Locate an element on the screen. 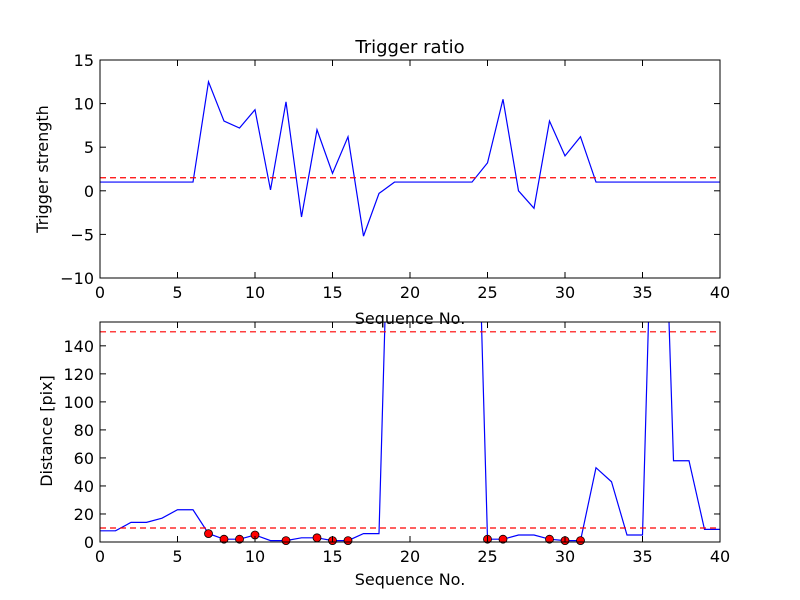 The image size is (800, 600). bottom-x-tick-label: 25 is located at coordinates (487, 556).